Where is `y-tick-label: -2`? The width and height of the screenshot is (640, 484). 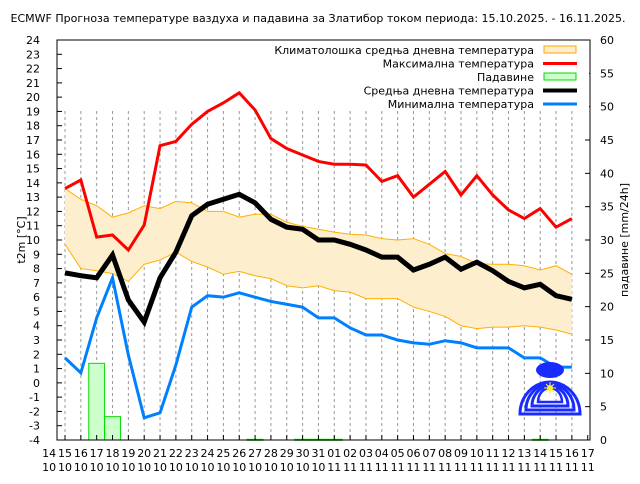
y-tick-label: -2 is located at coordinates (34, 411).